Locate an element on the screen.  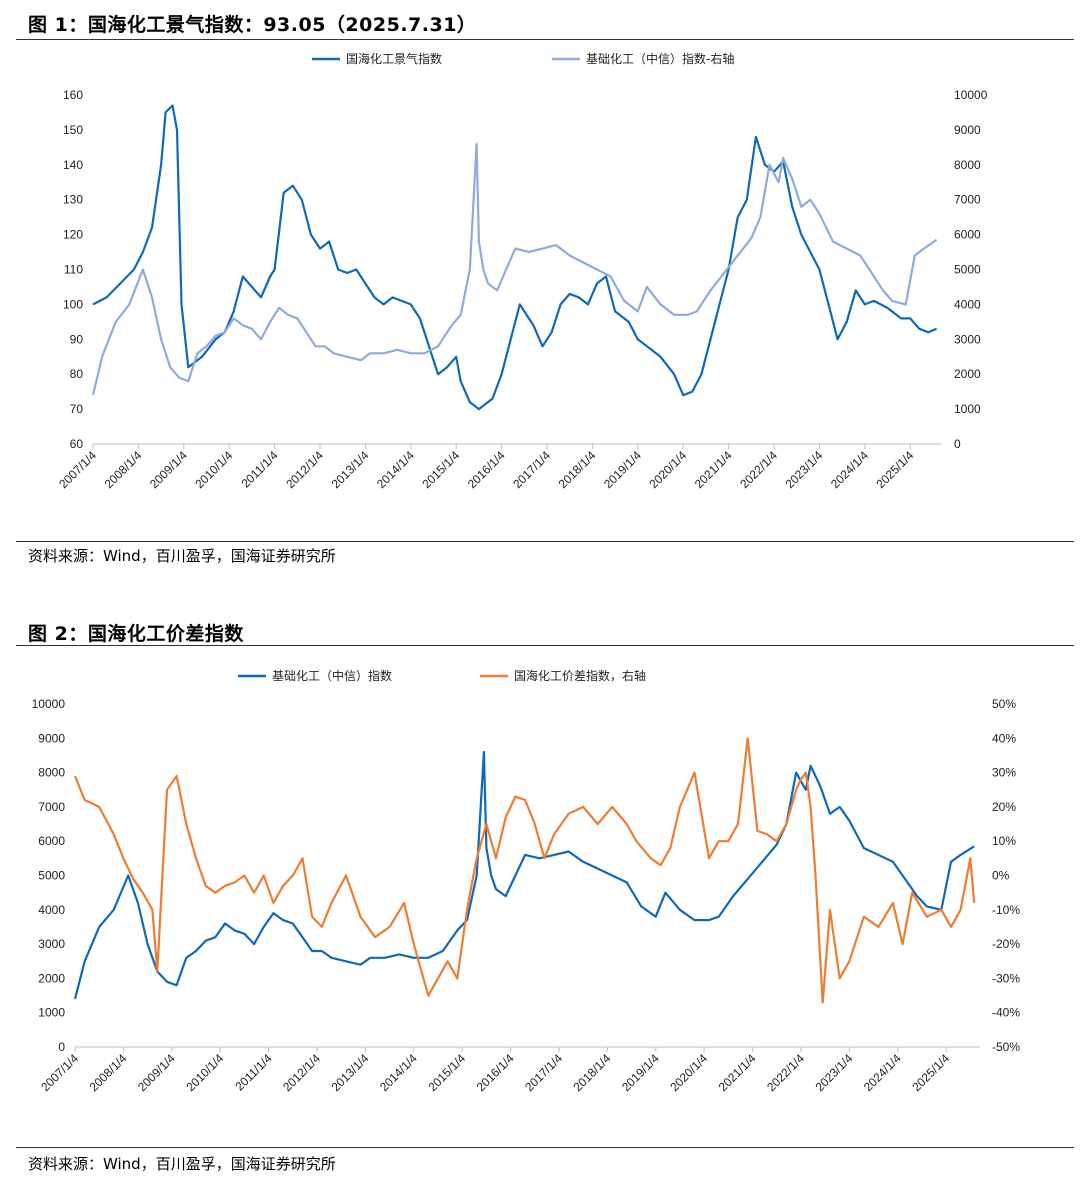
left-y-tick-label: 8000 is located at coordinates (51, 773).